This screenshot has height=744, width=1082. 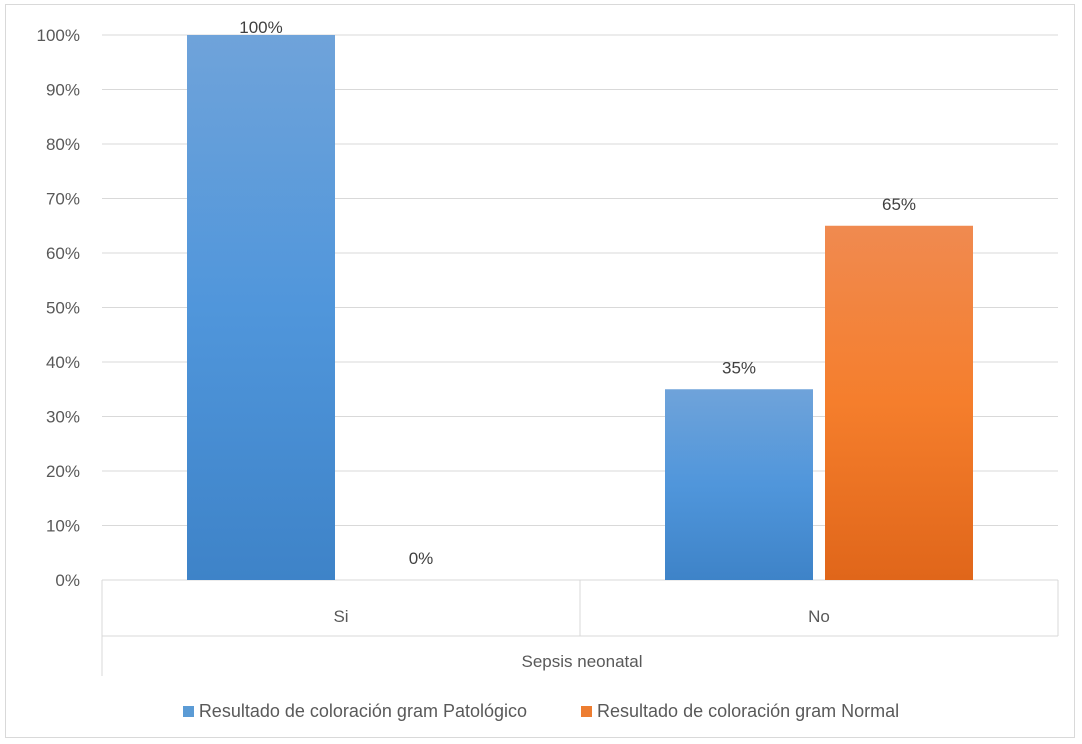 What do you see at coordinates (748, 711) in the screenshot?
I see `legend-label-series-1: Resultado de coloración gram Normal` at bounding box center [748, 711].